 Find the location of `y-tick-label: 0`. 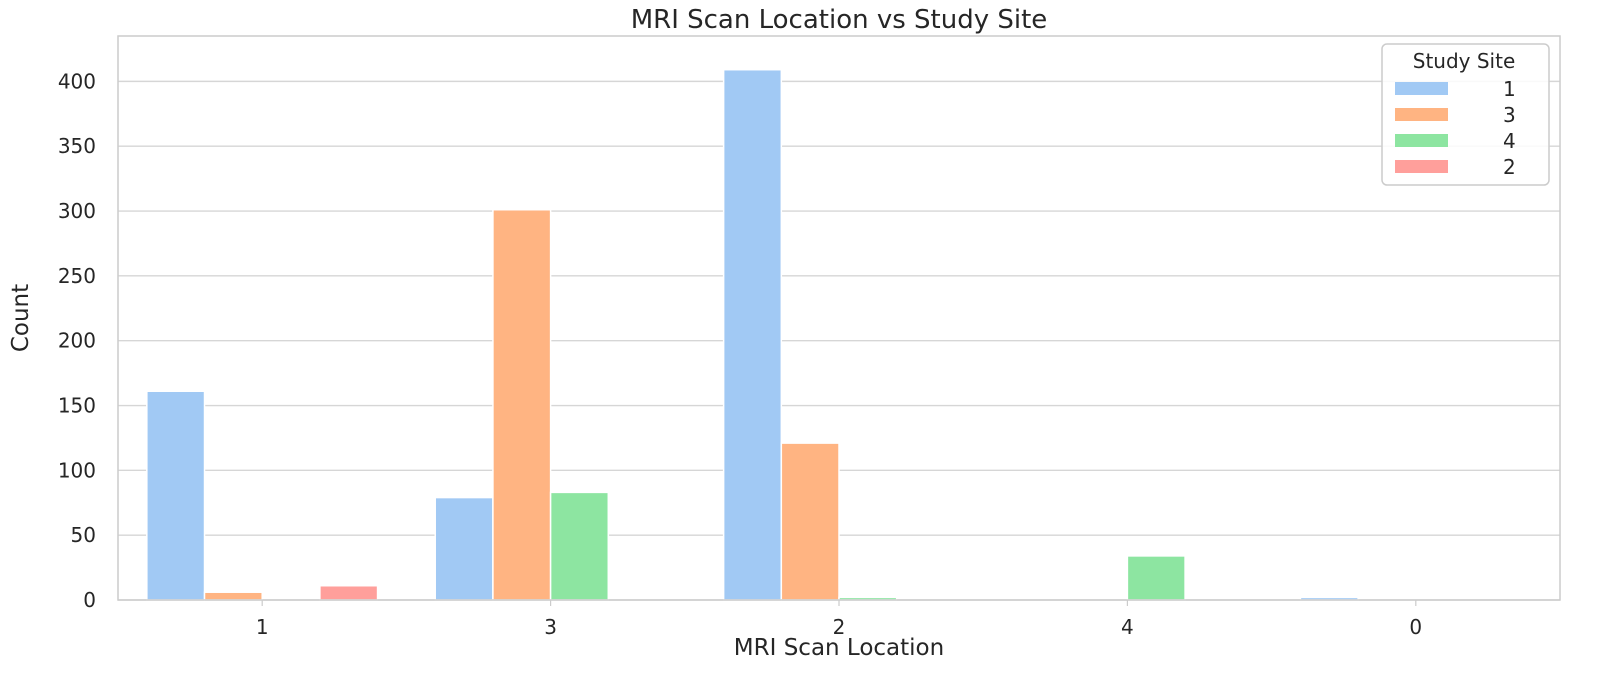

y-tick-label: 0 is located at coordinates (89, 600).